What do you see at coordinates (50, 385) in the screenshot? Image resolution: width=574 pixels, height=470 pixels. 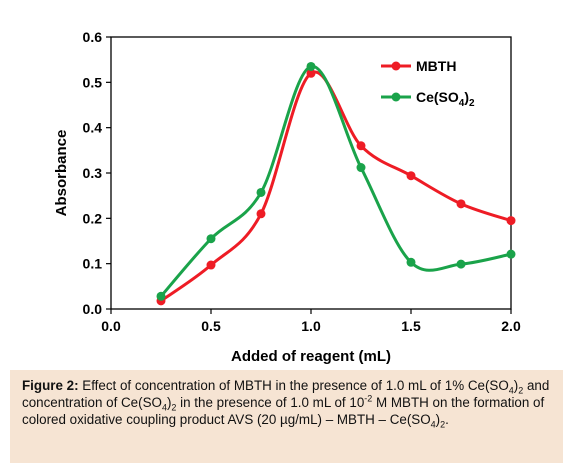 I see `caption-label: Figure 2:` at bounding box center [50, 385].